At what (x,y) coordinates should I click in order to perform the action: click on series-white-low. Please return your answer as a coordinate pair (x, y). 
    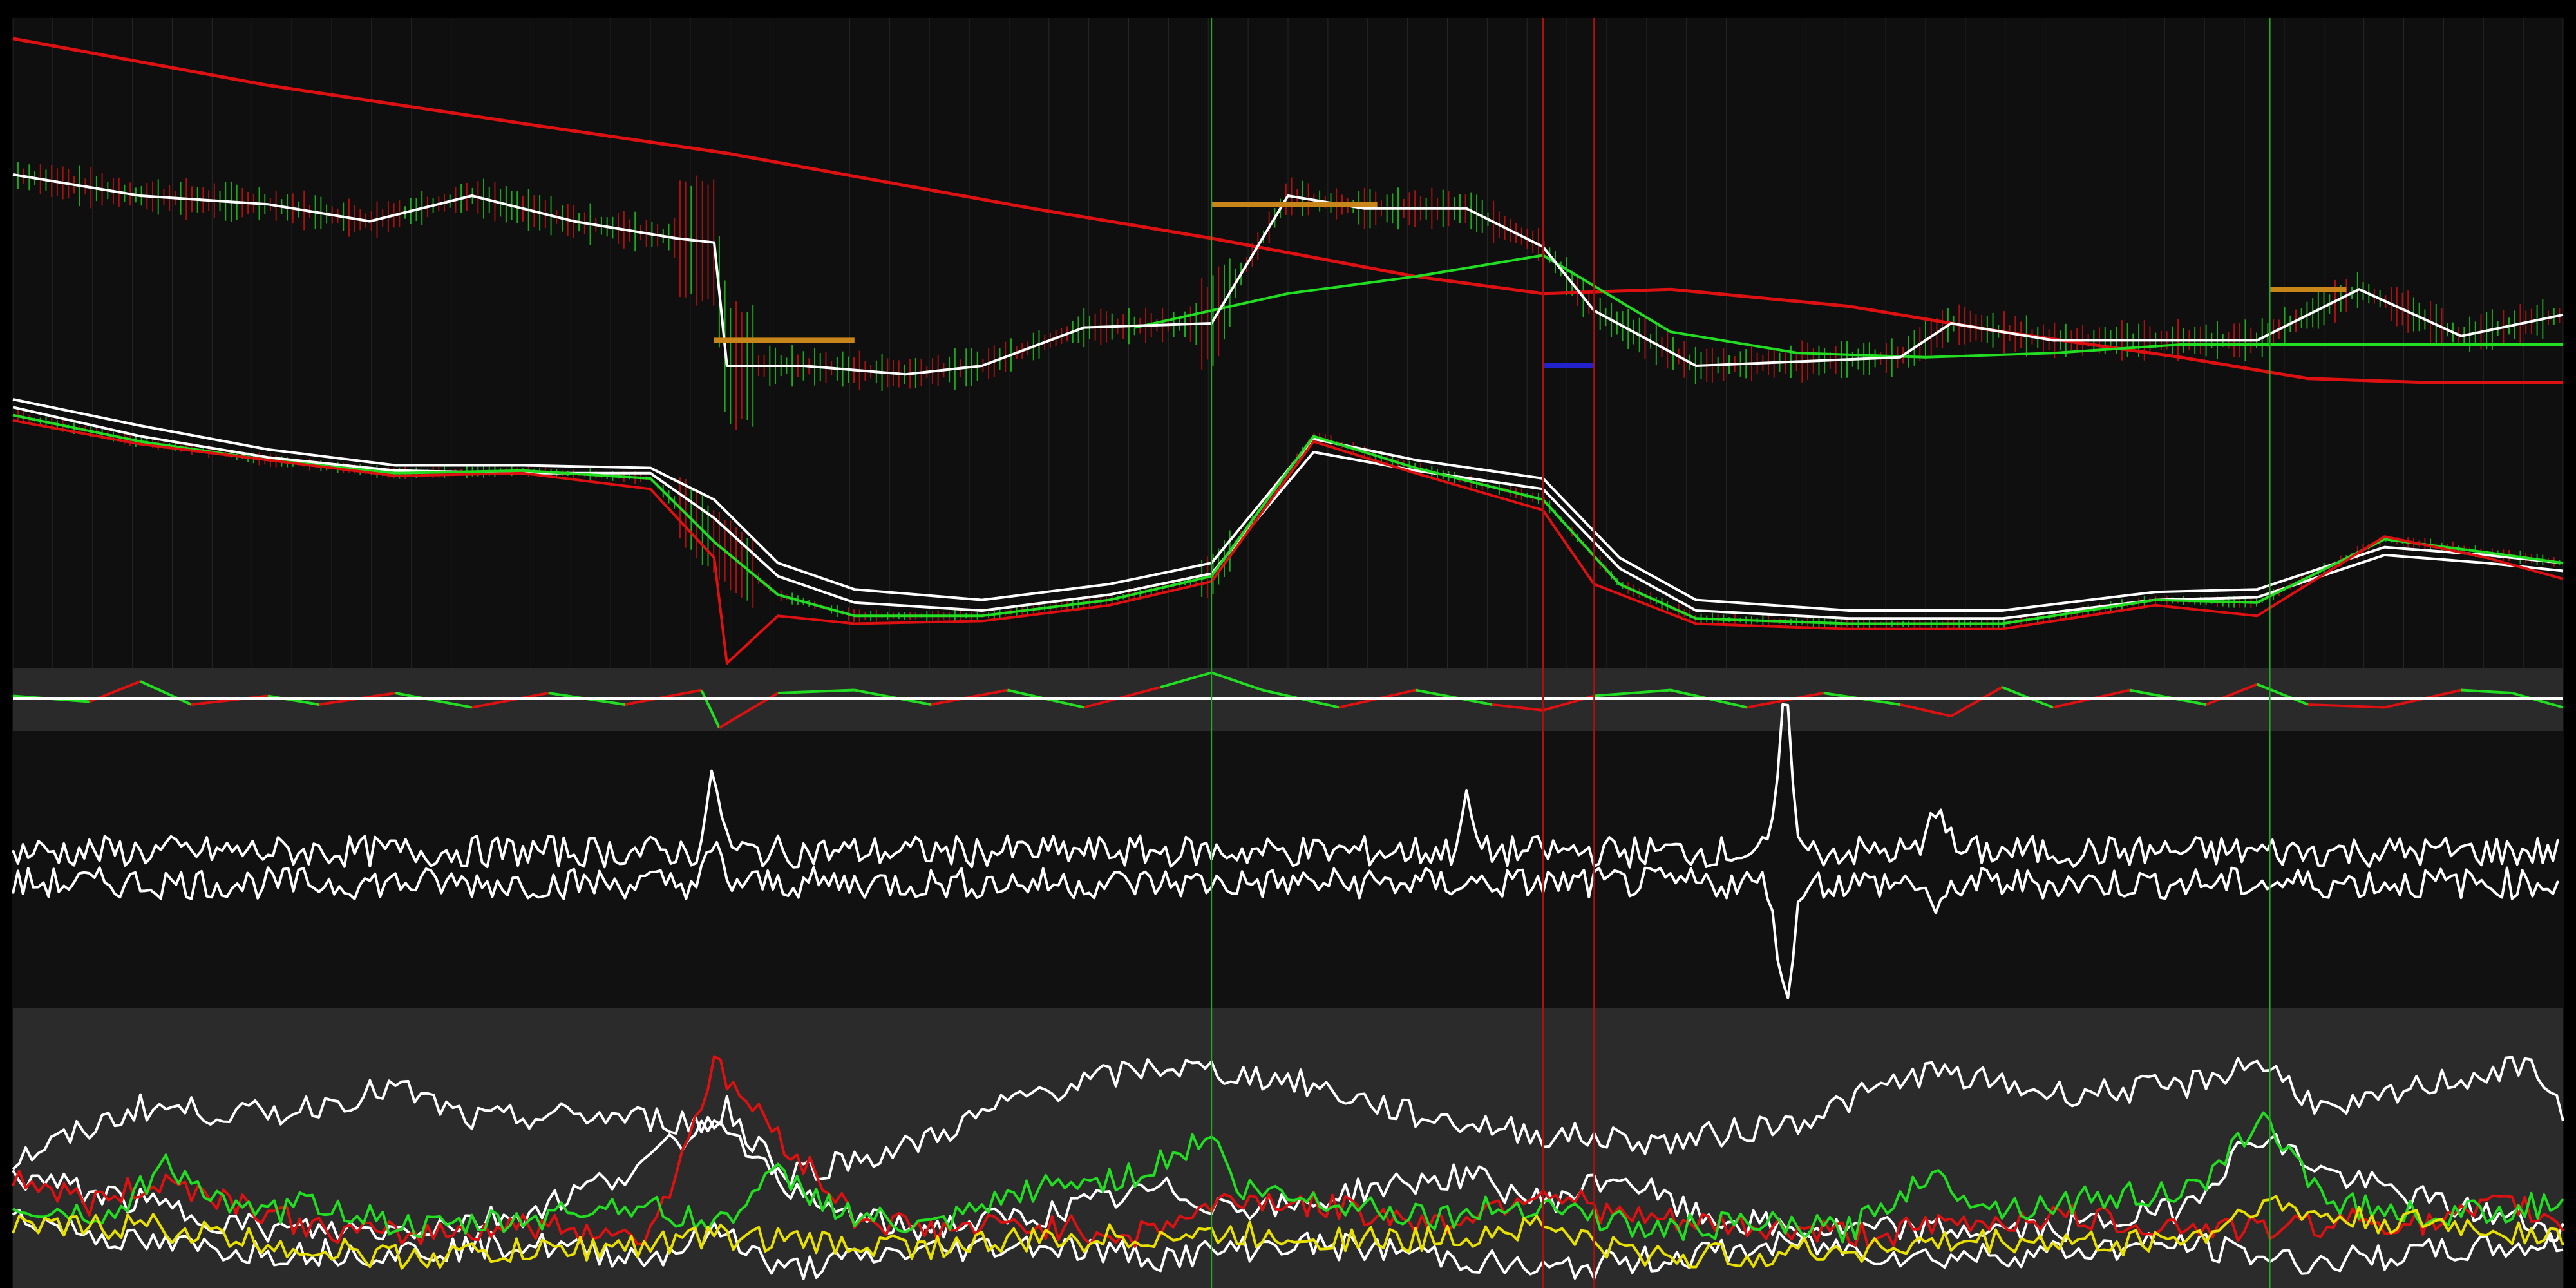
    Looking at the image, I should click on (1288, 1244).